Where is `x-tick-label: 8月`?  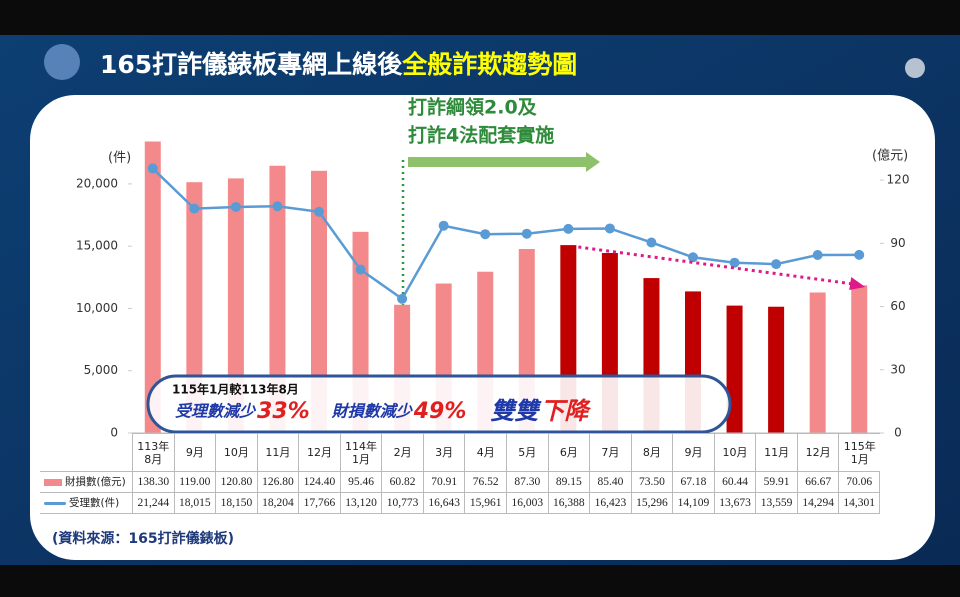 x-tick-label: 8月 is located at coordinates (651, 452).